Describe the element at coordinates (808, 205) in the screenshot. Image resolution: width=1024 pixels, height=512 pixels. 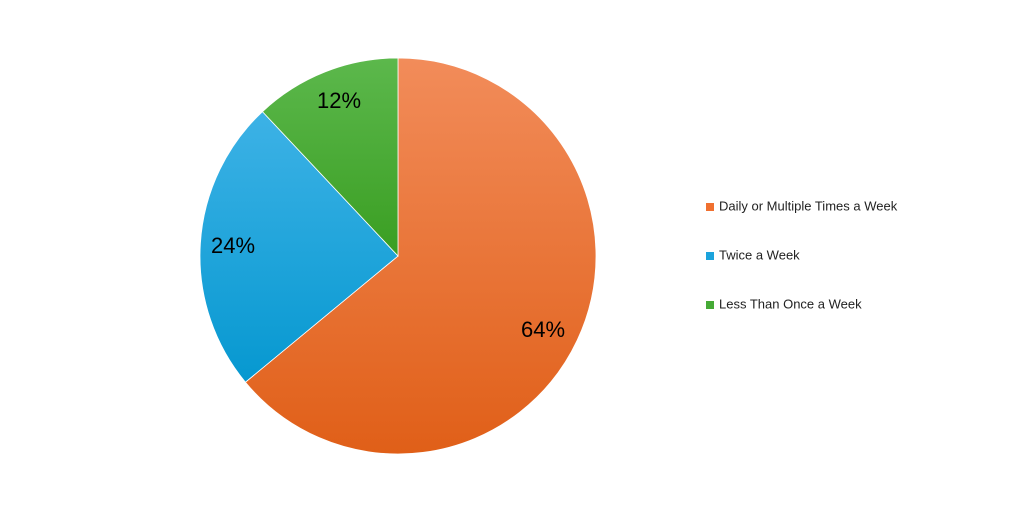
I see `legend-label: Daily or Multiple Times a Week` at that location.